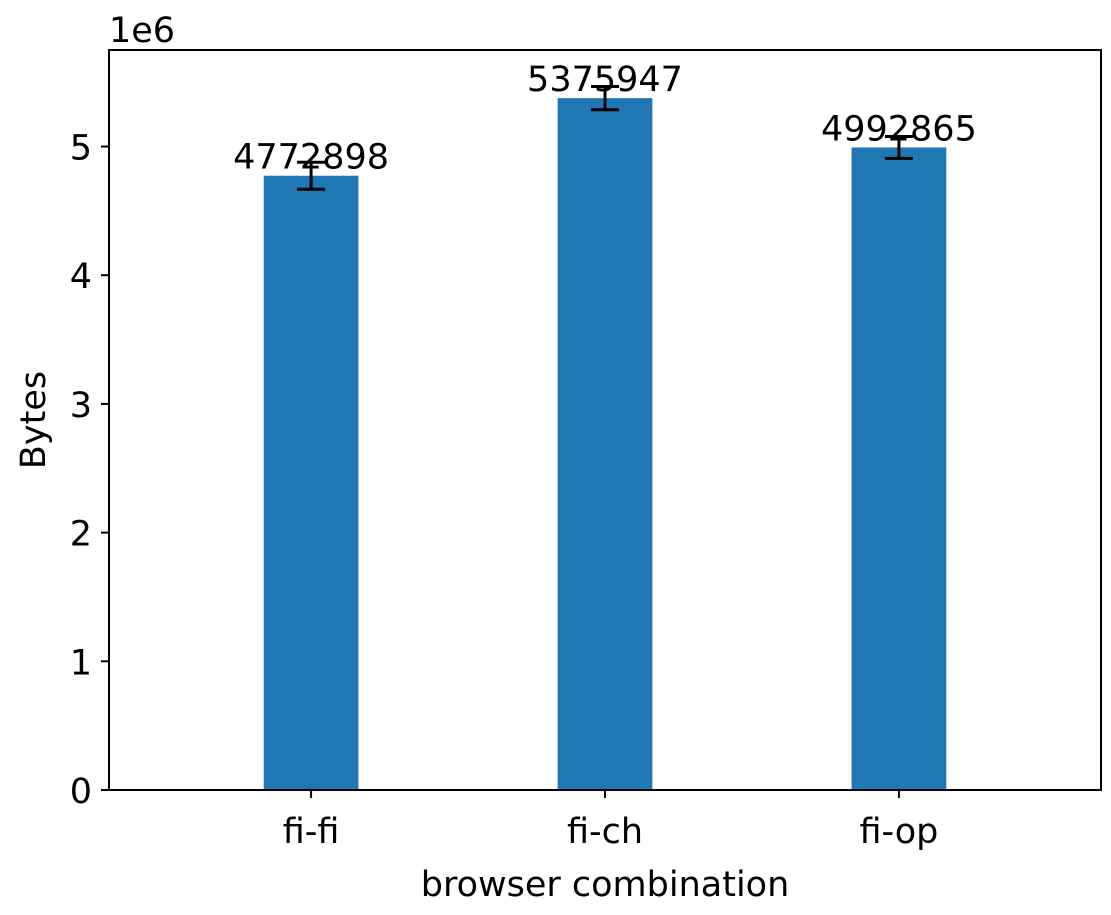  I want to click on y-axis-offset-label: 1e6, so click(142, 31).